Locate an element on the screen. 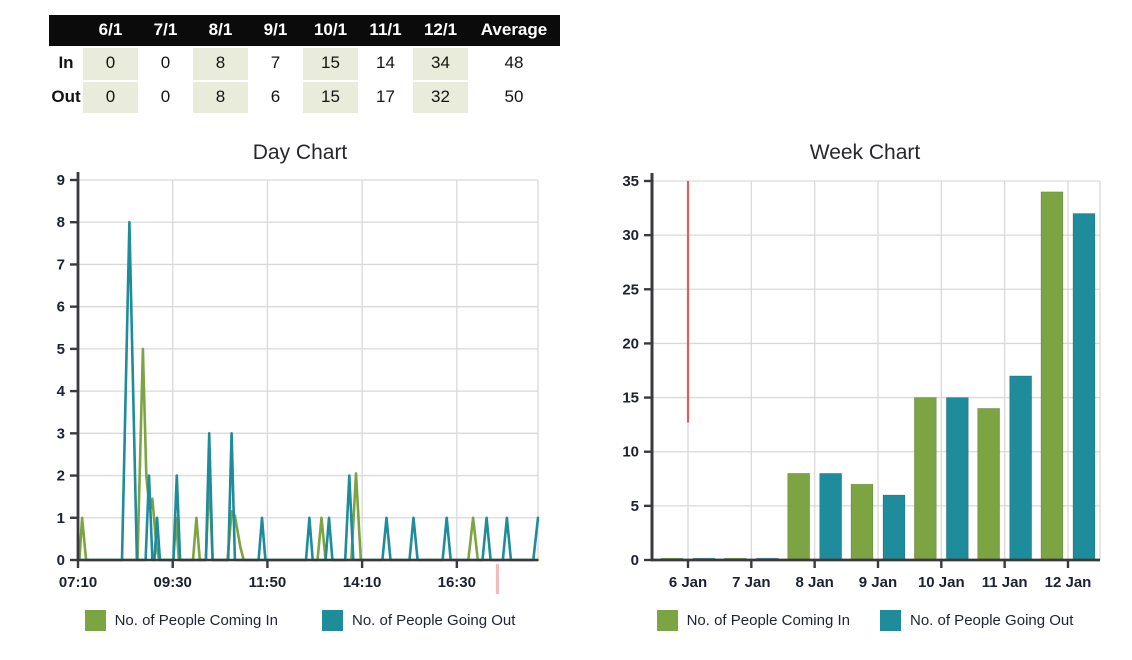 The image size is (1132, 660). table-header-cell: 9/1 is located at coordinates (275, 31).